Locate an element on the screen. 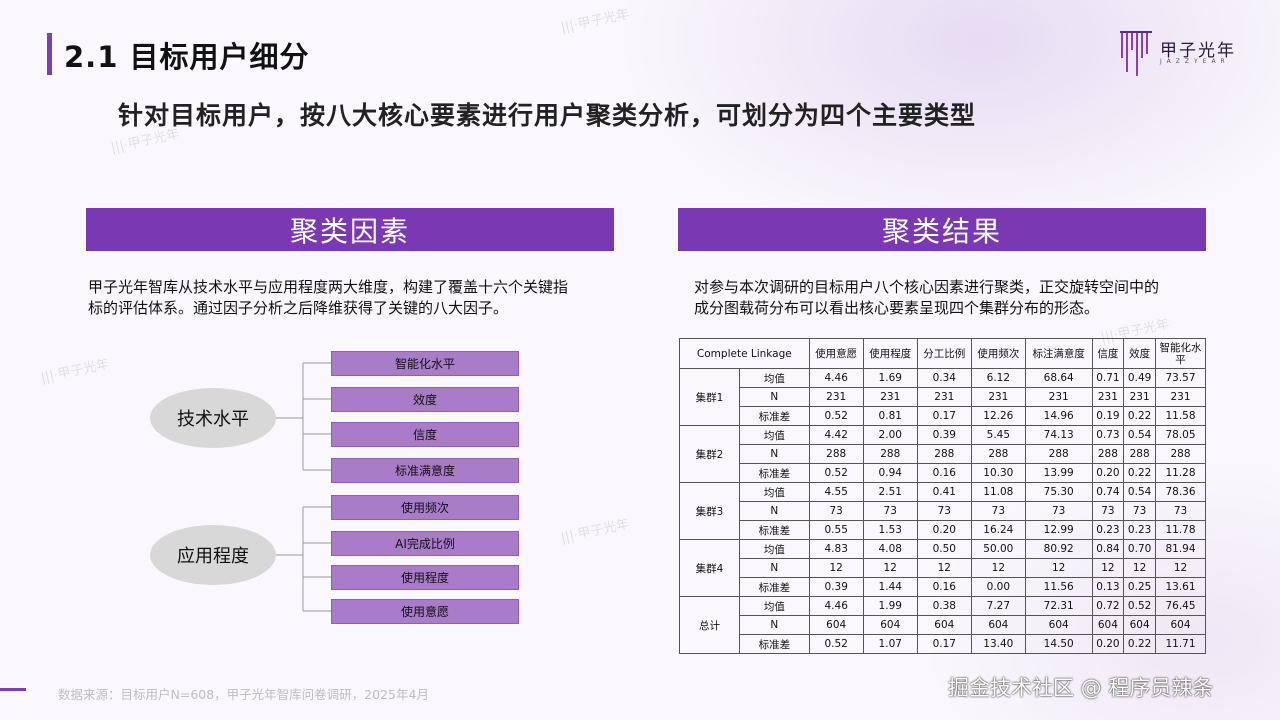 Image resolution: width=1280 pixels, height=720 pixels. table-cell: 0.41 is located at coordinates (944, 492).